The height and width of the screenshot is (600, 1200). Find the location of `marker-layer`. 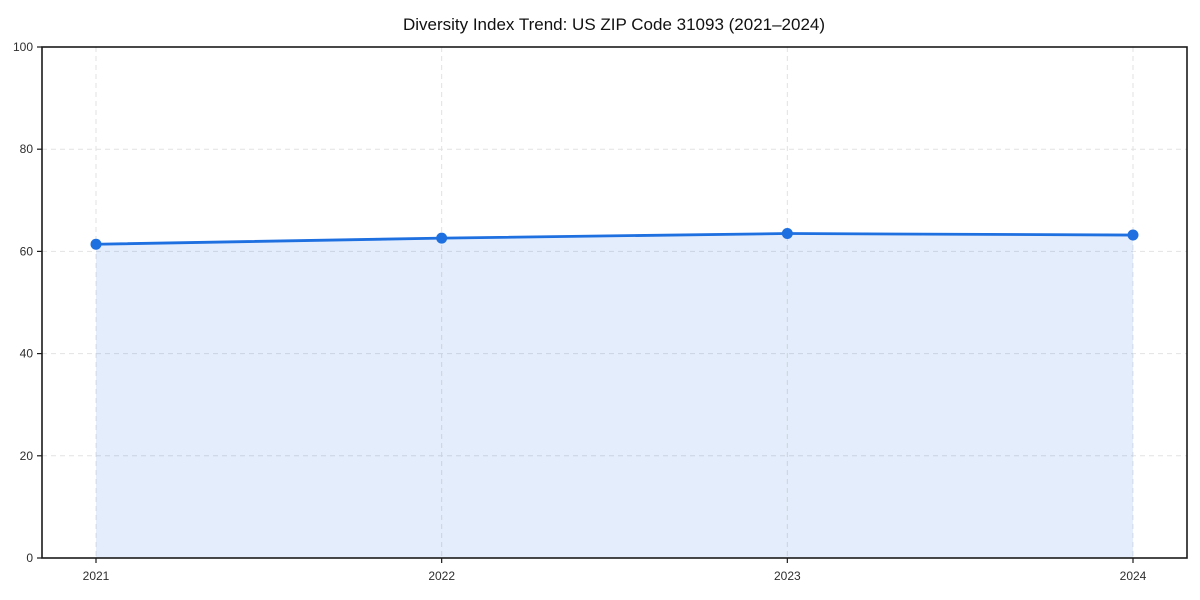

marker-layer is located at coordinates (614, 239).